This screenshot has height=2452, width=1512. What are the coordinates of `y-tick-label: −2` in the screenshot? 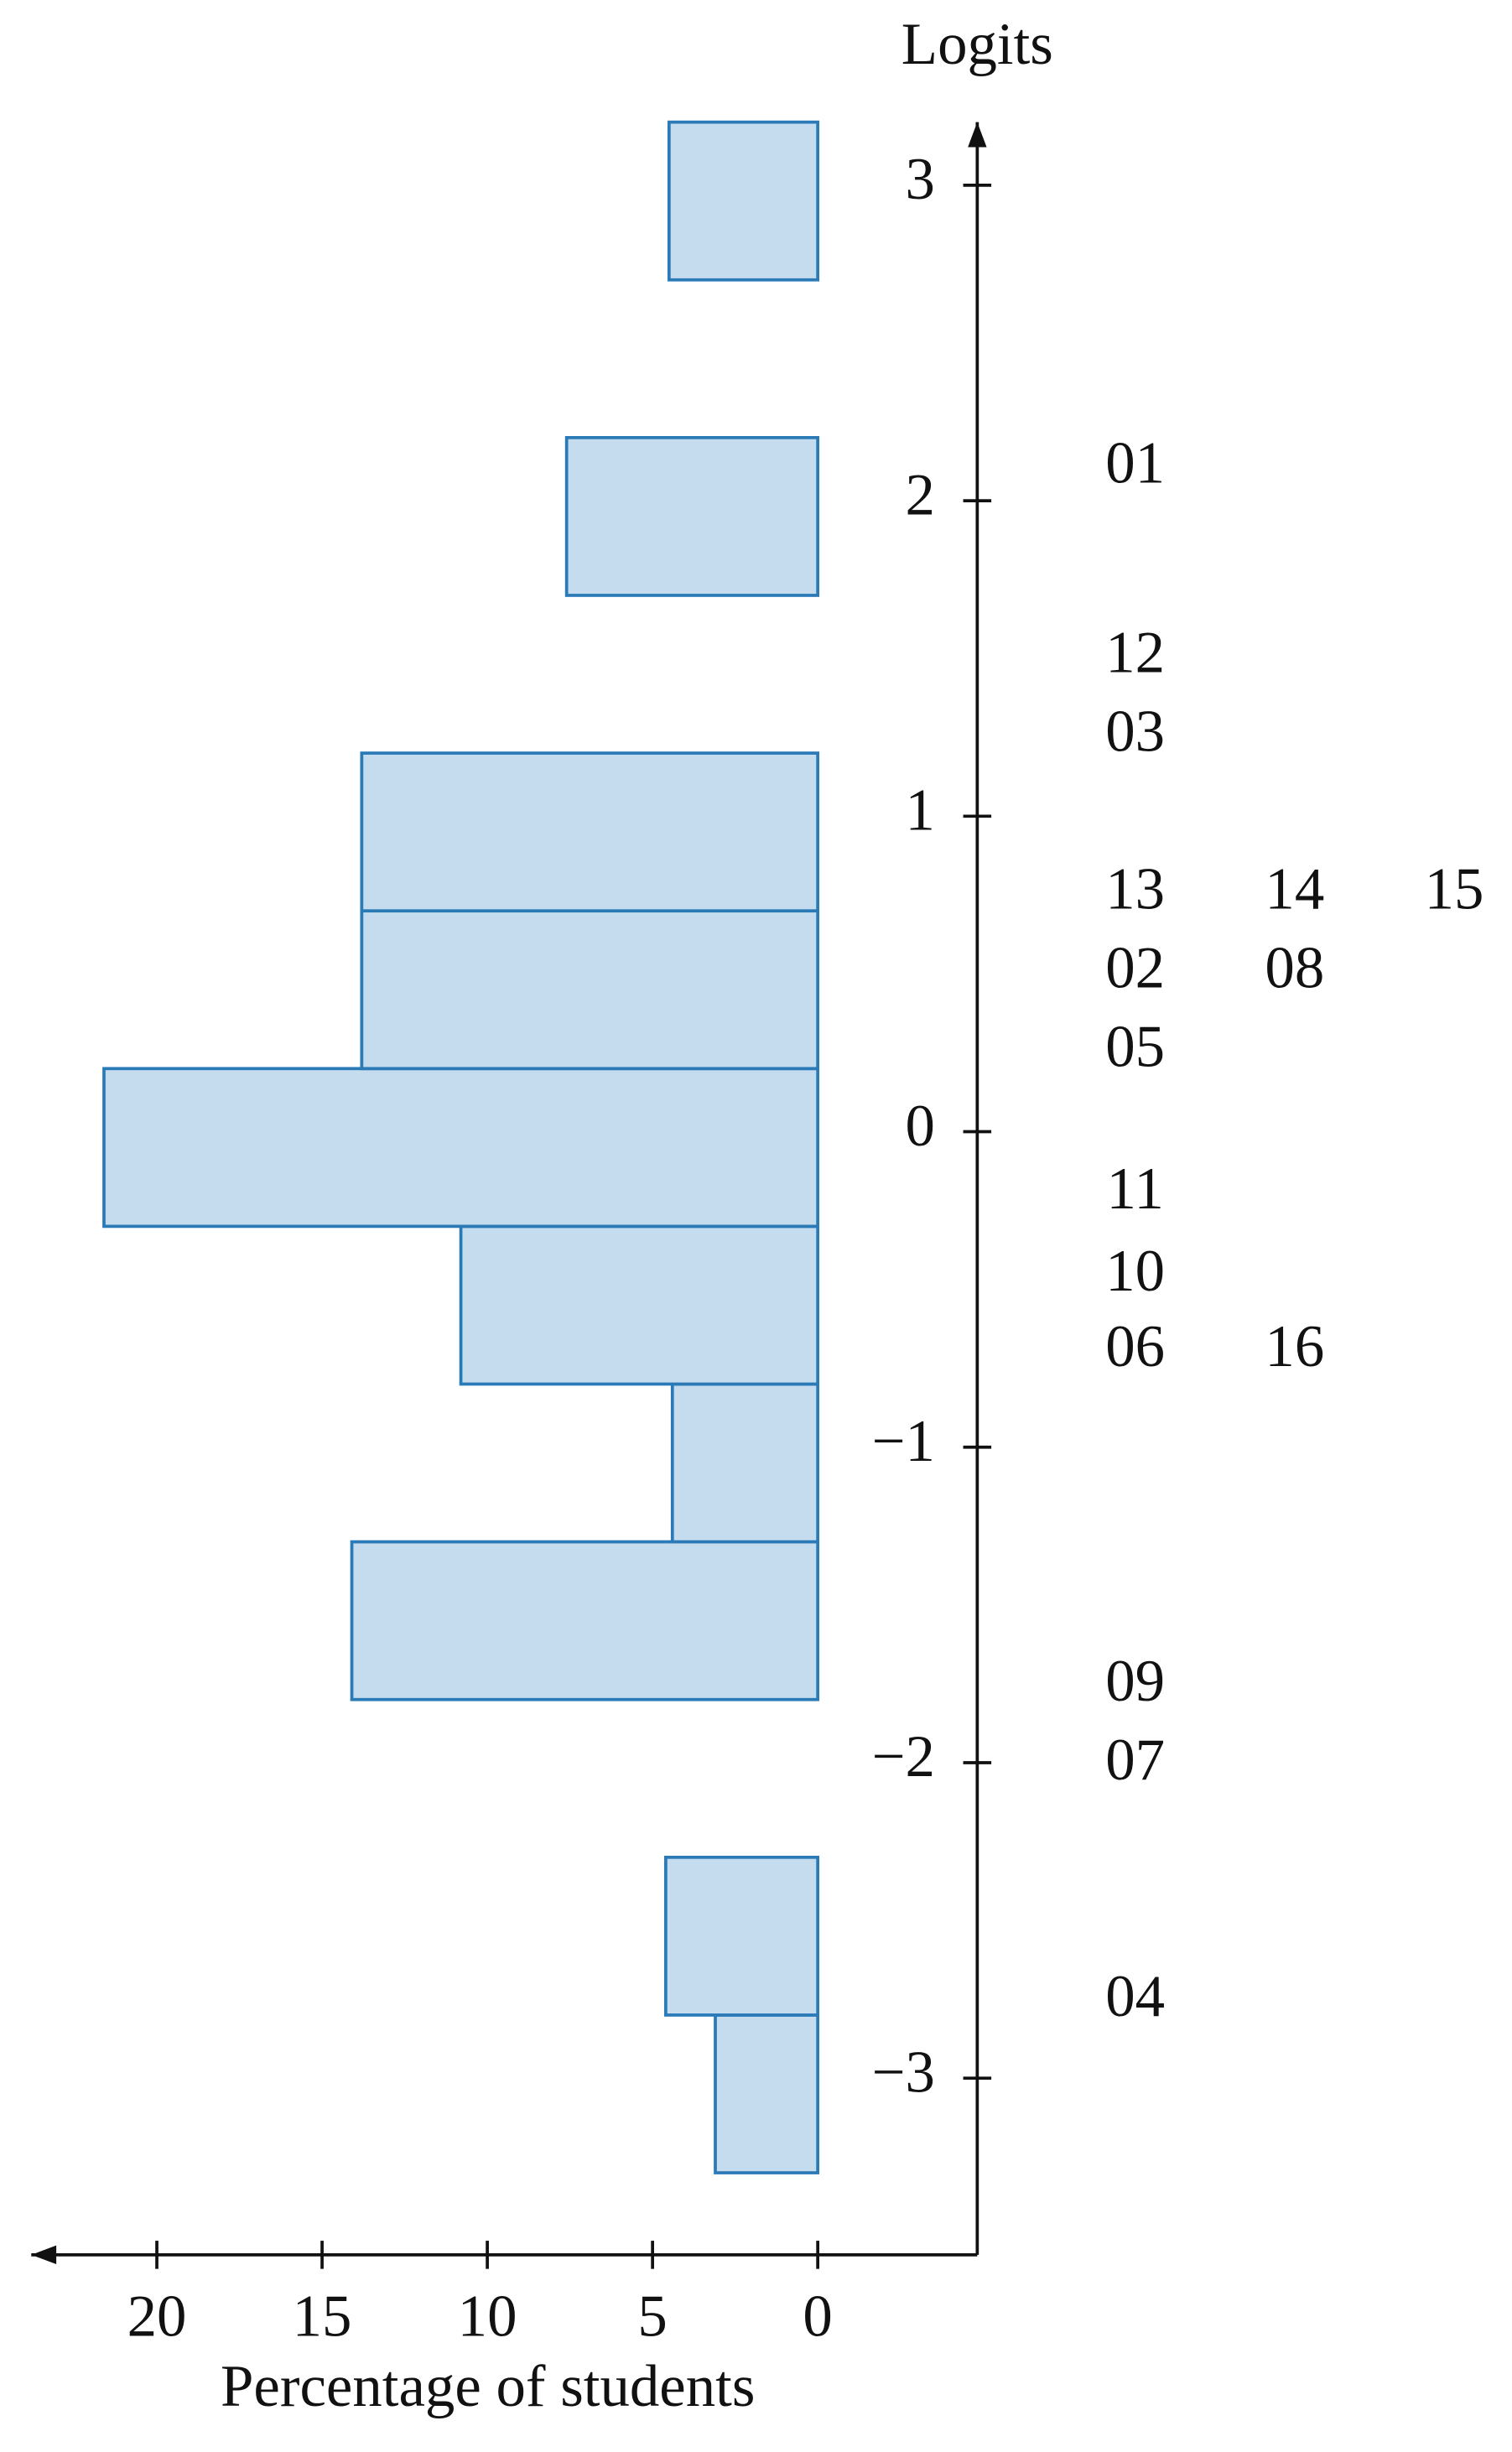 It's located at (904, 1757).